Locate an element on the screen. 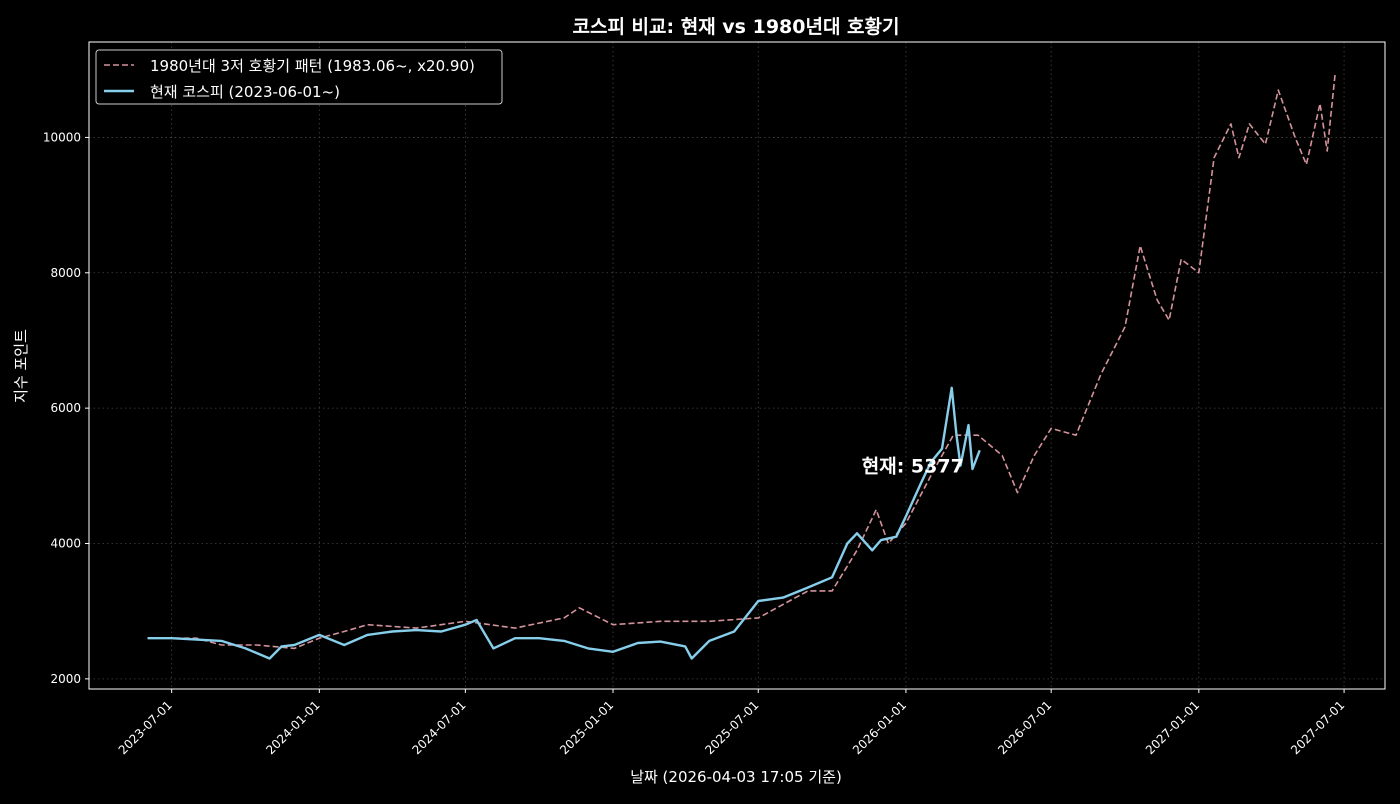  x-tick-label: 2024-01-01 is located at coordinates (292, 727).